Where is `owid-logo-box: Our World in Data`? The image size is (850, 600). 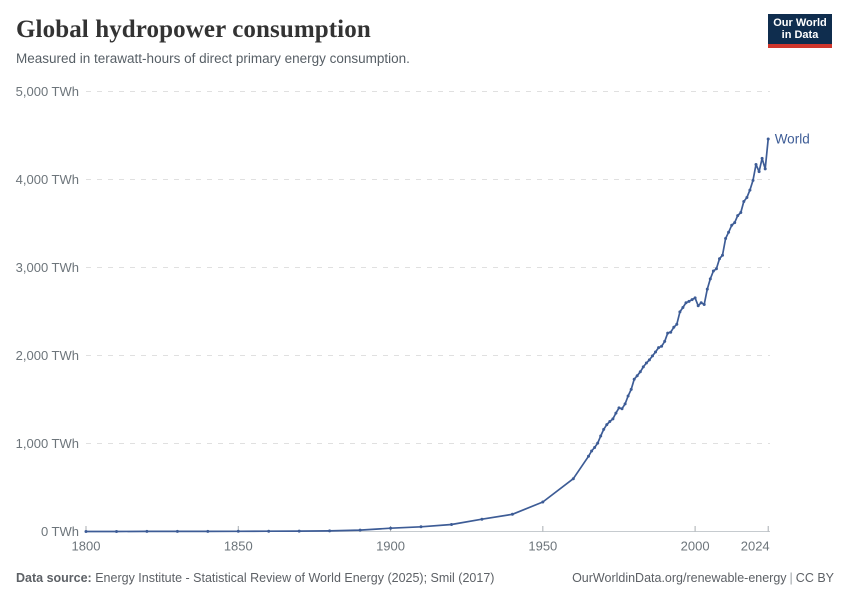 owid-logo-box: Our World in Data is located at coordinates (800, 29).